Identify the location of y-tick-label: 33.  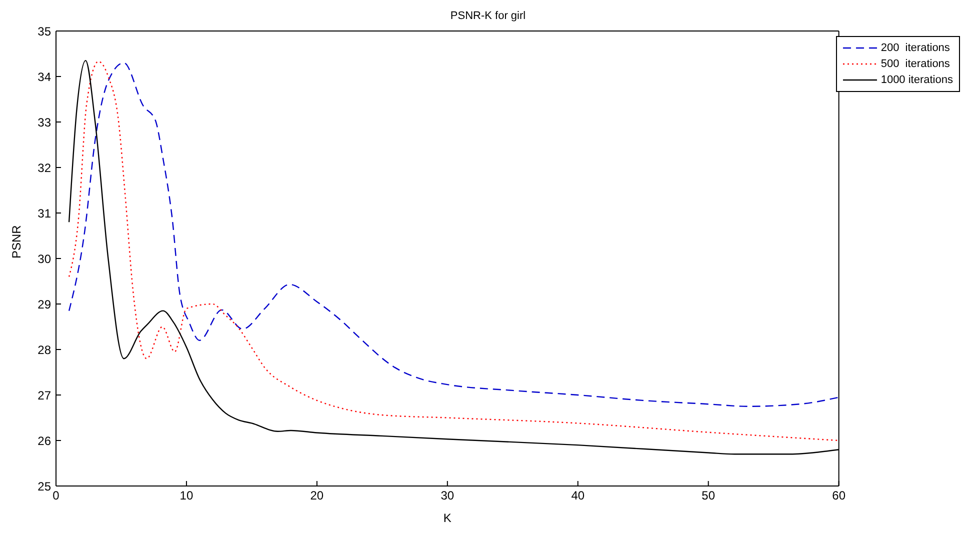
(45, 122).